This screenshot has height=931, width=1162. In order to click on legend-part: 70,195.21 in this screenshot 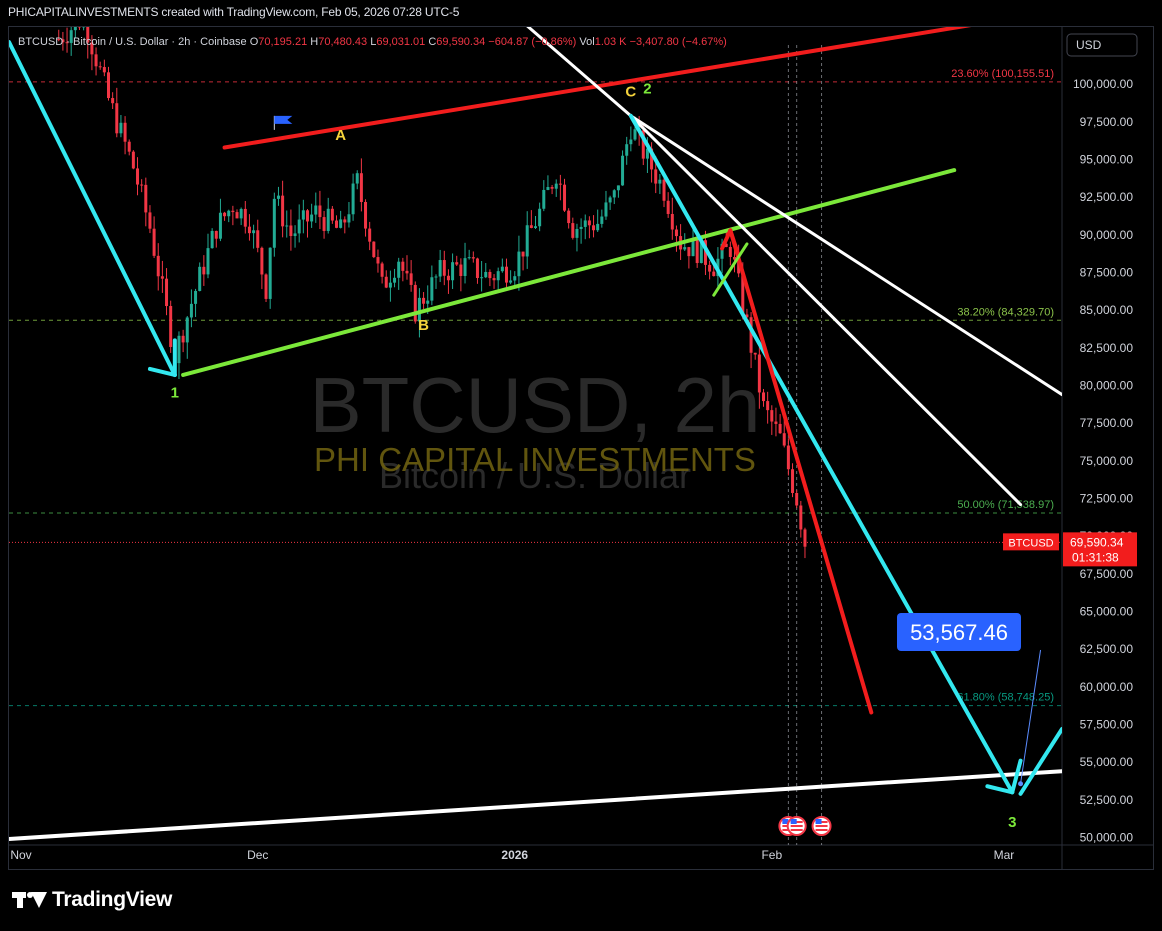, I will do `click(284, 42)`.